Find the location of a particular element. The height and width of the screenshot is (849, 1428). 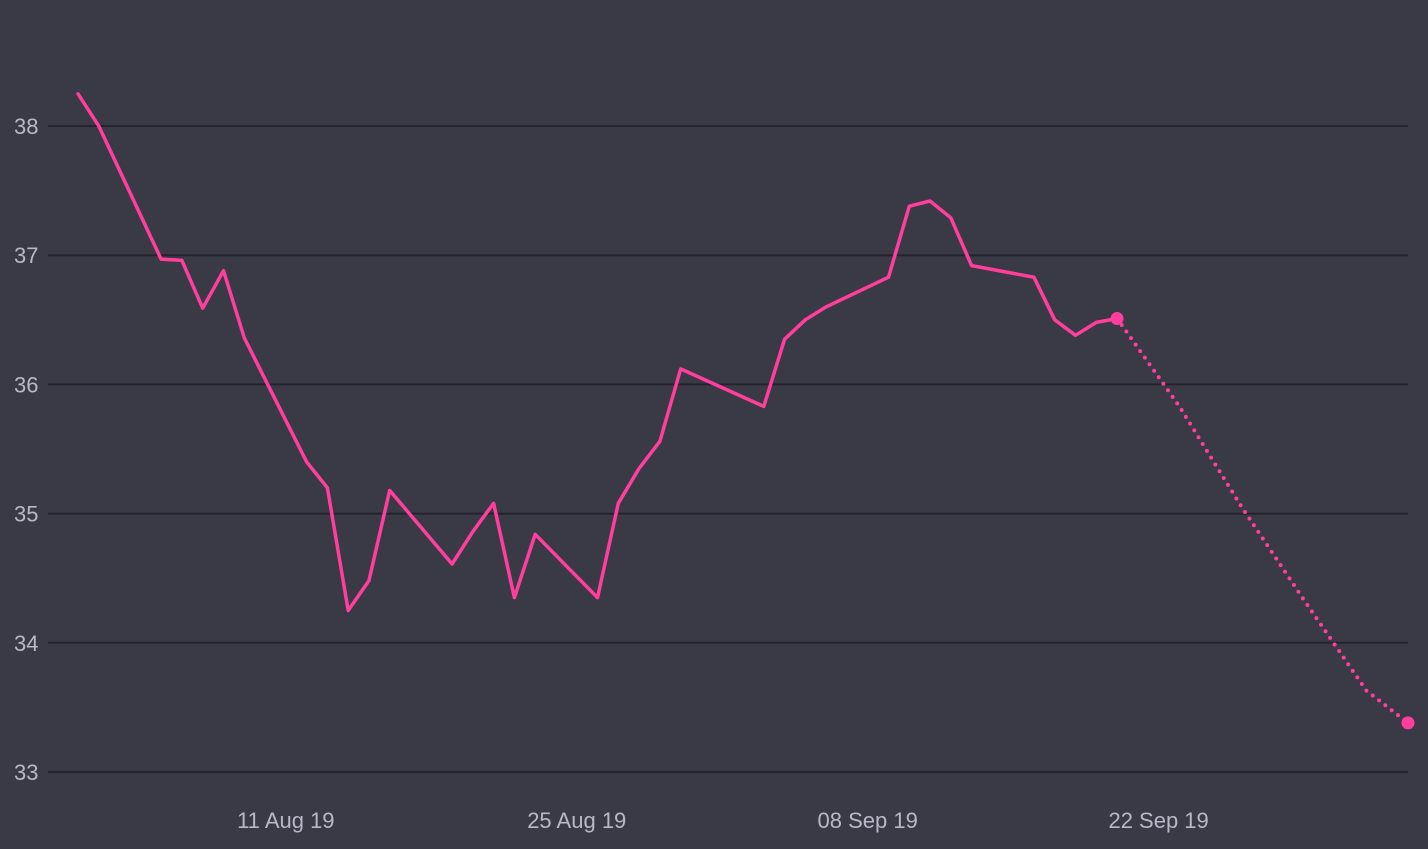

y-tick-label: 33 is located at coordinates (26, 772).